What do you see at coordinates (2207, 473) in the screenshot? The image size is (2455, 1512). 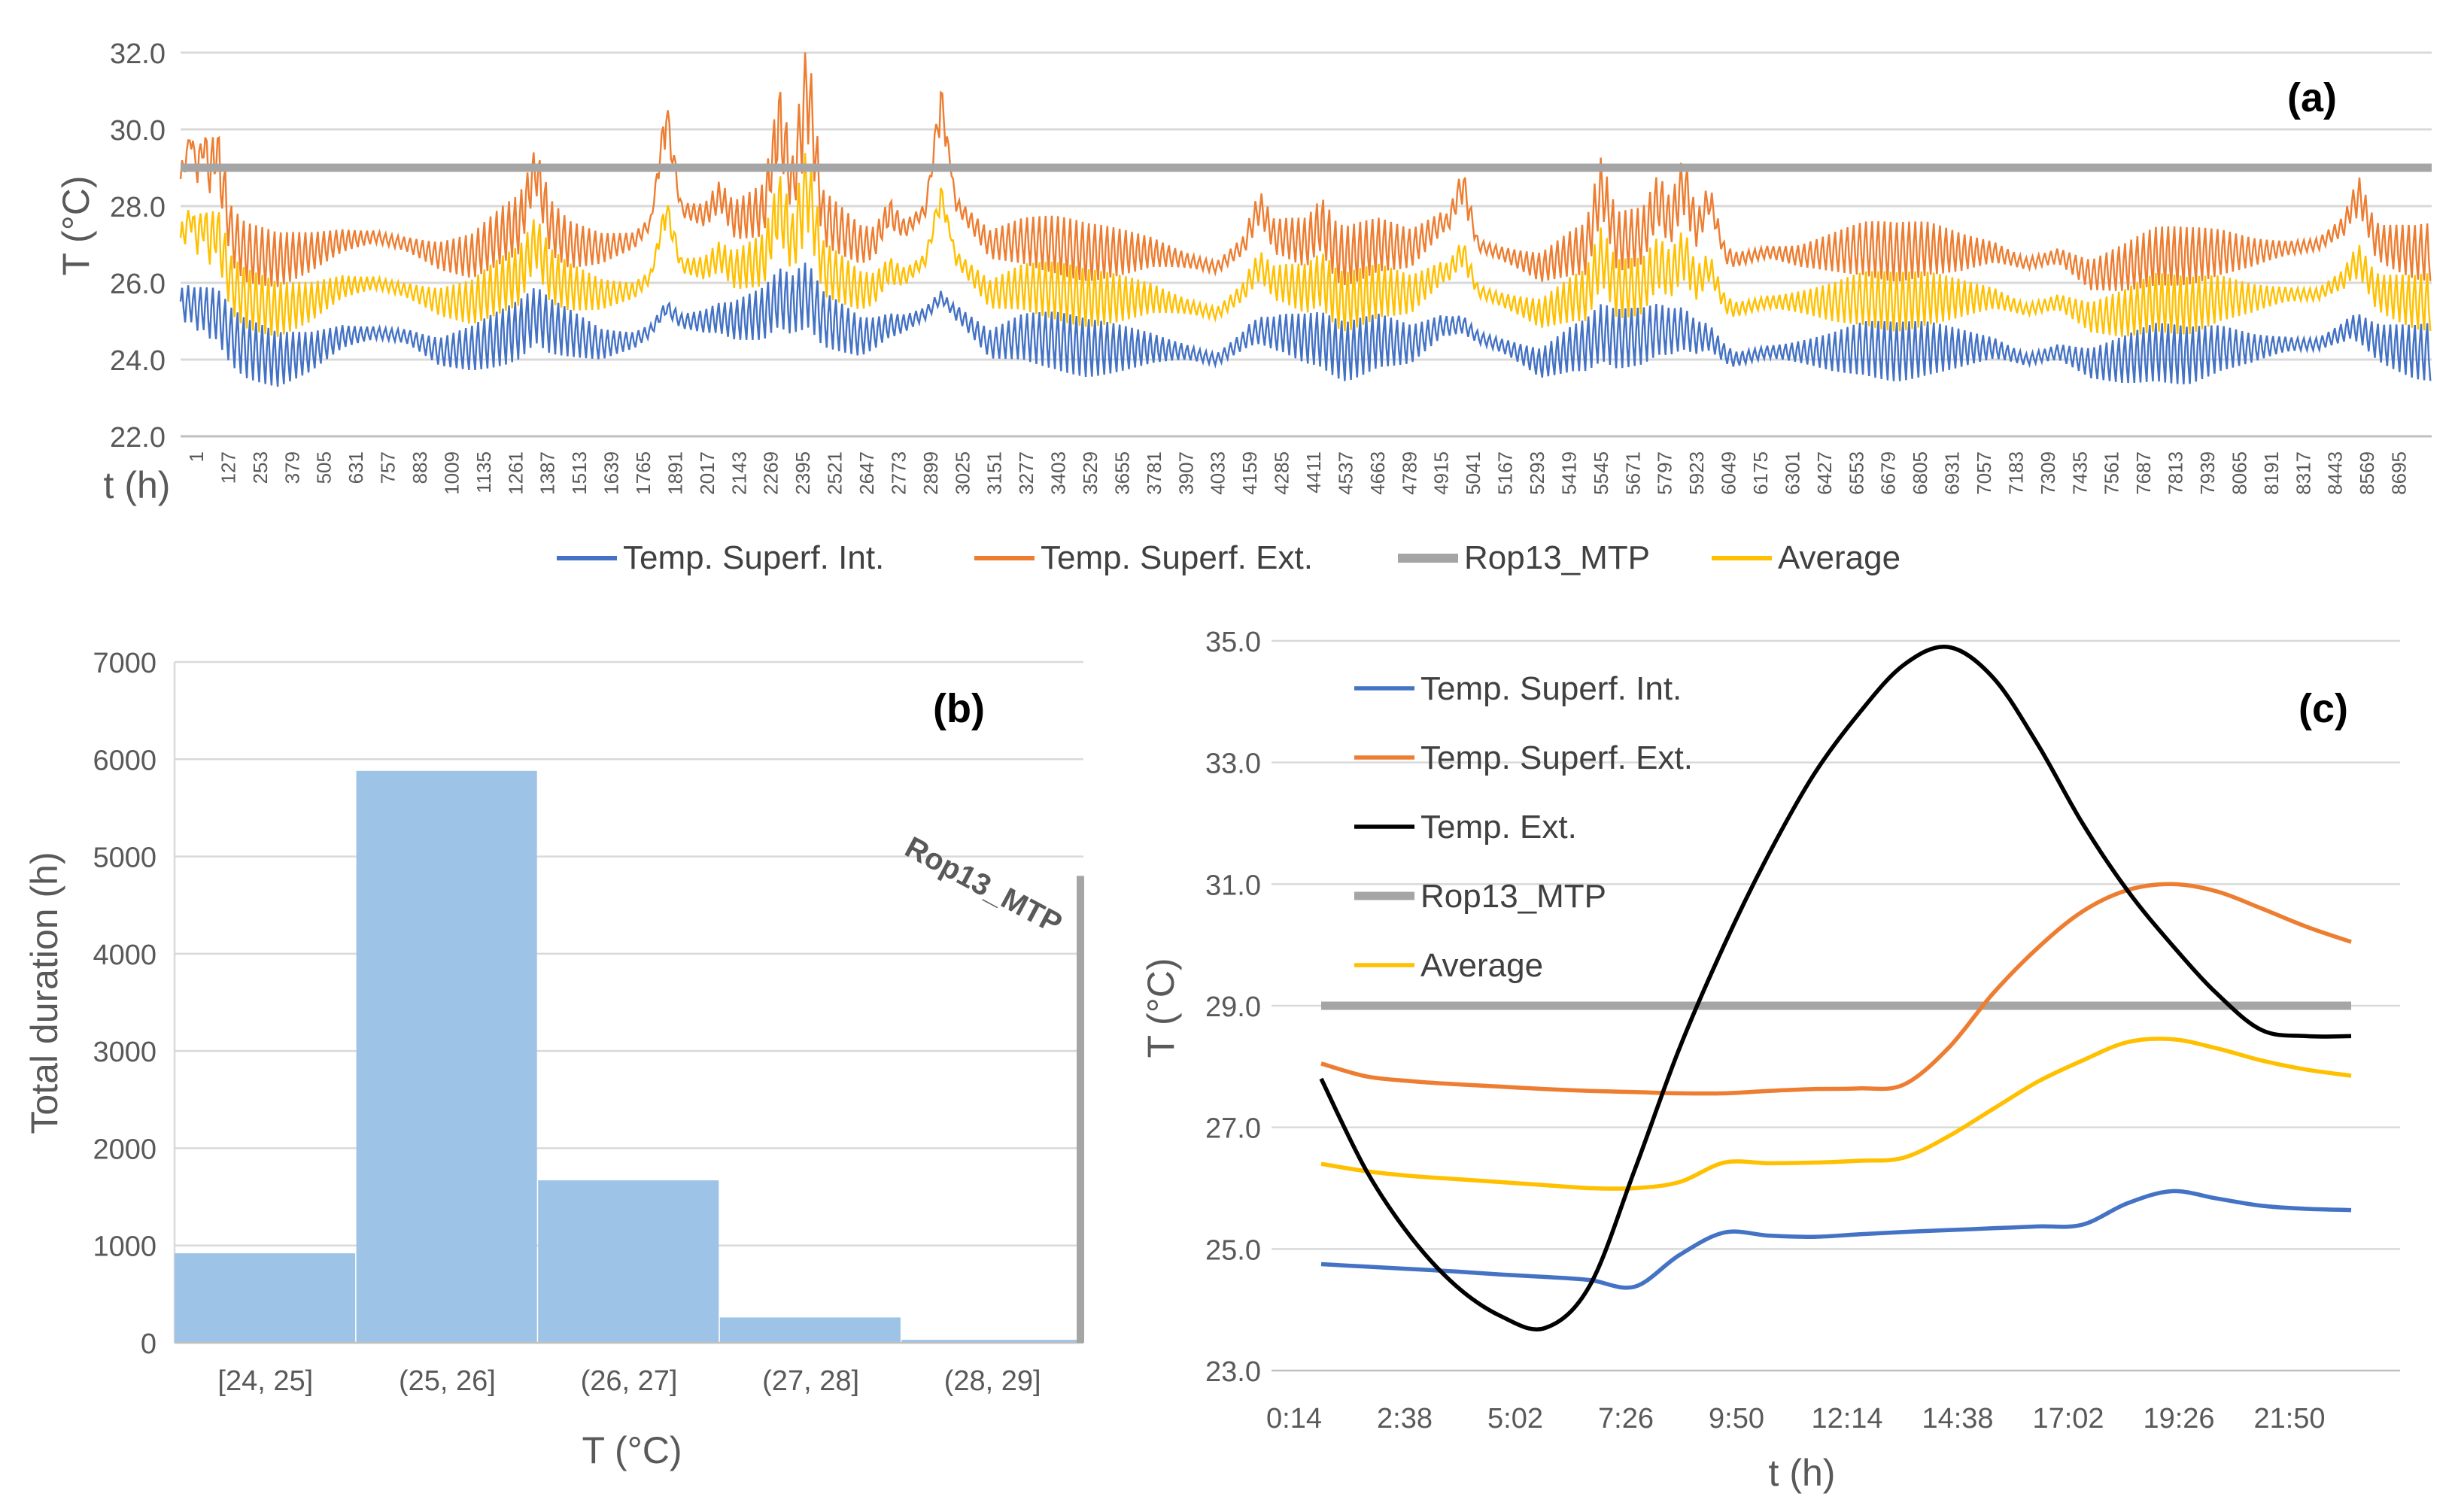 I see `panel-a-x-tick-label: 7939` at bounding box center [2207, 473].